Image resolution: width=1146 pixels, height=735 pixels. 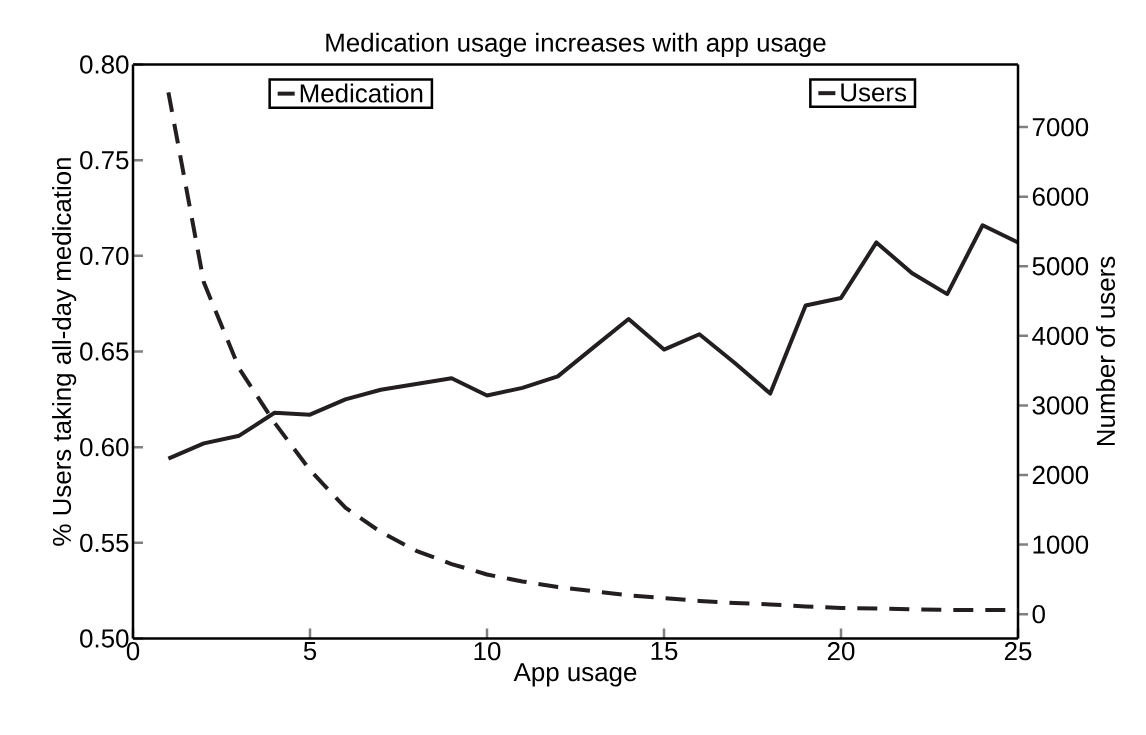 What do you see at coordinates (104, 447) in the screenshot?
I see `y-tick-label: 0.60` at bounding box center [104, 447].